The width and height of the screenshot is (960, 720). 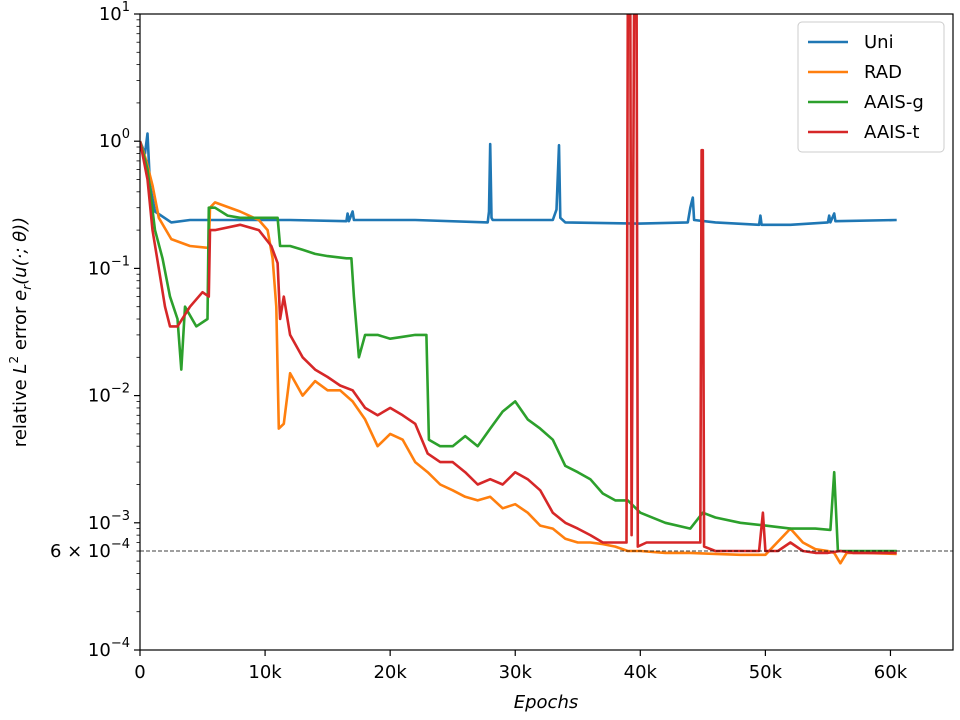 I want to click on legend-box, so click(x=871, y=87).